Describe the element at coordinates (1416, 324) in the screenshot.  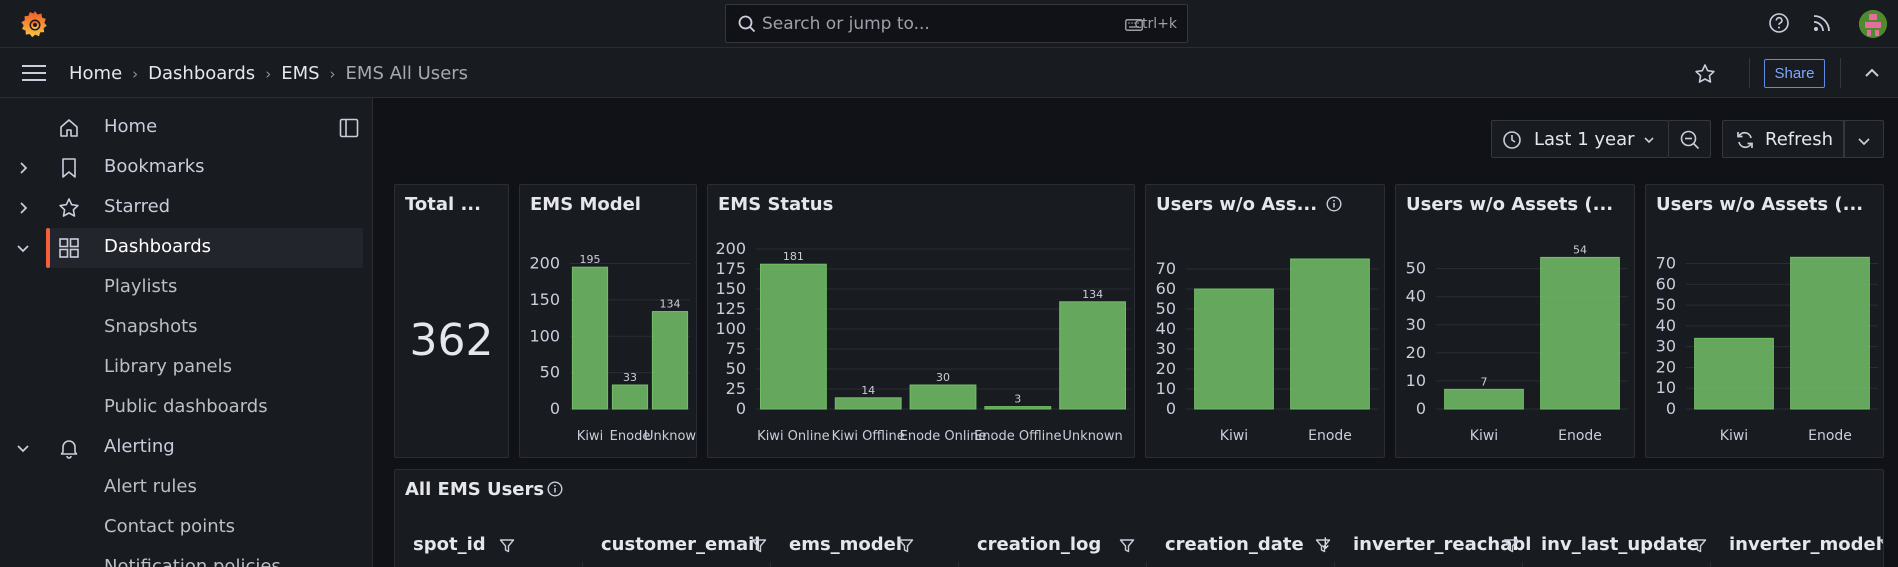
I see `y-tick-label: 30` at that location.